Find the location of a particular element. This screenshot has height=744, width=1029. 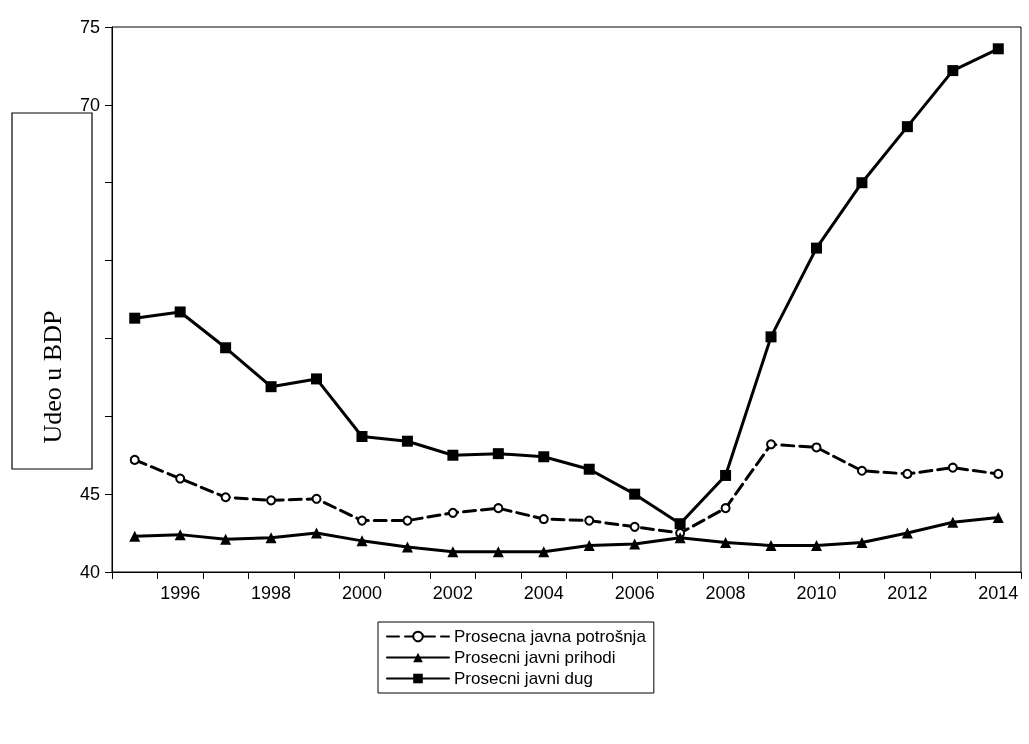

legend-label: Prosecna javna potrošnja is located at coordinates (550, 636).